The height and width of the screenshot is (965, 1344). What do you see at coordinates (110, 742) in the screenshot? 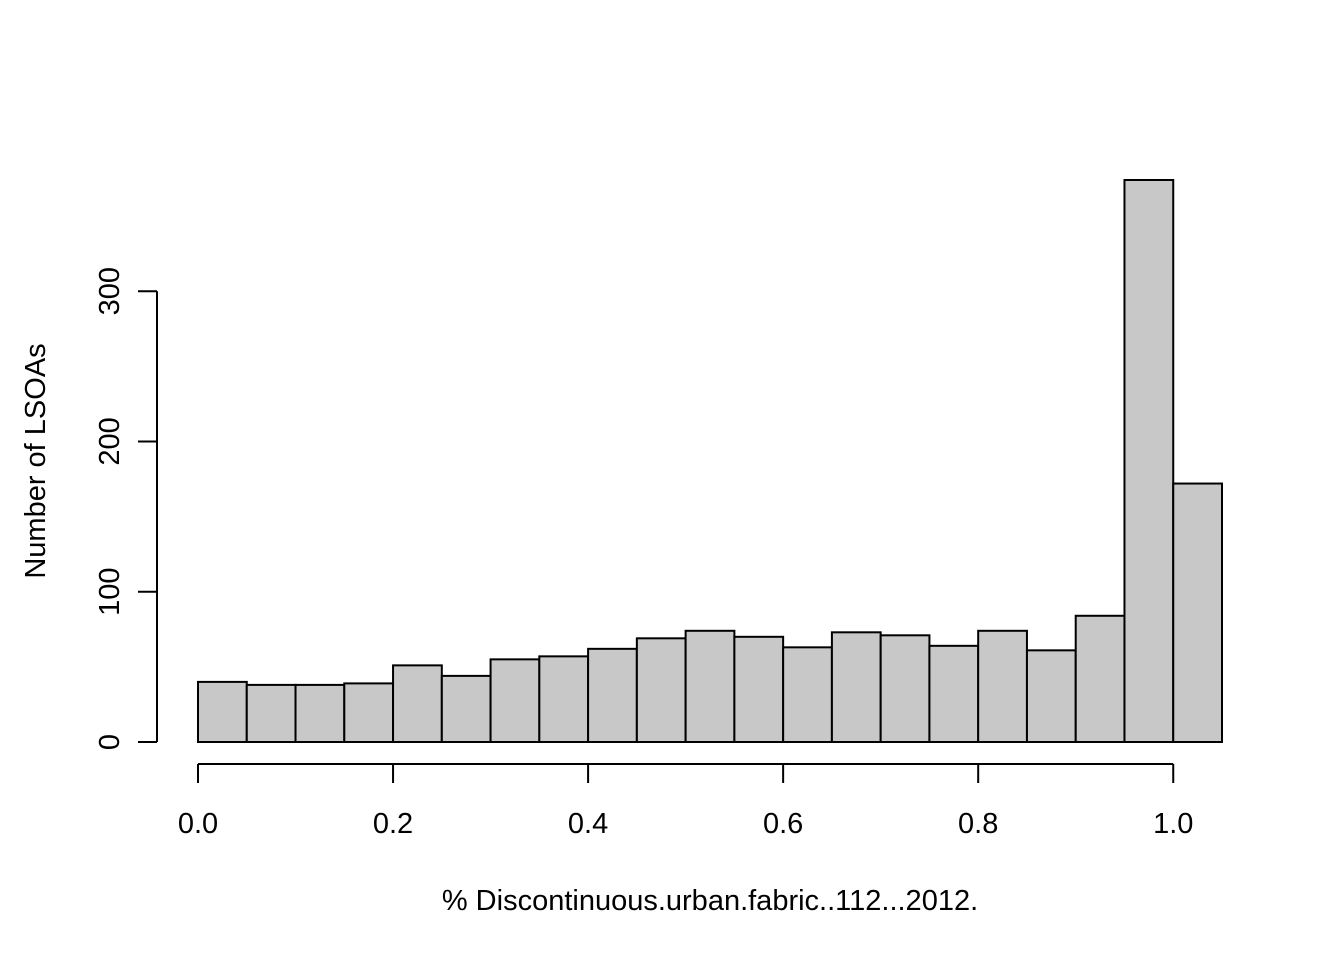
I see `y-tick-label: 0` at bounding box center [110, 742].